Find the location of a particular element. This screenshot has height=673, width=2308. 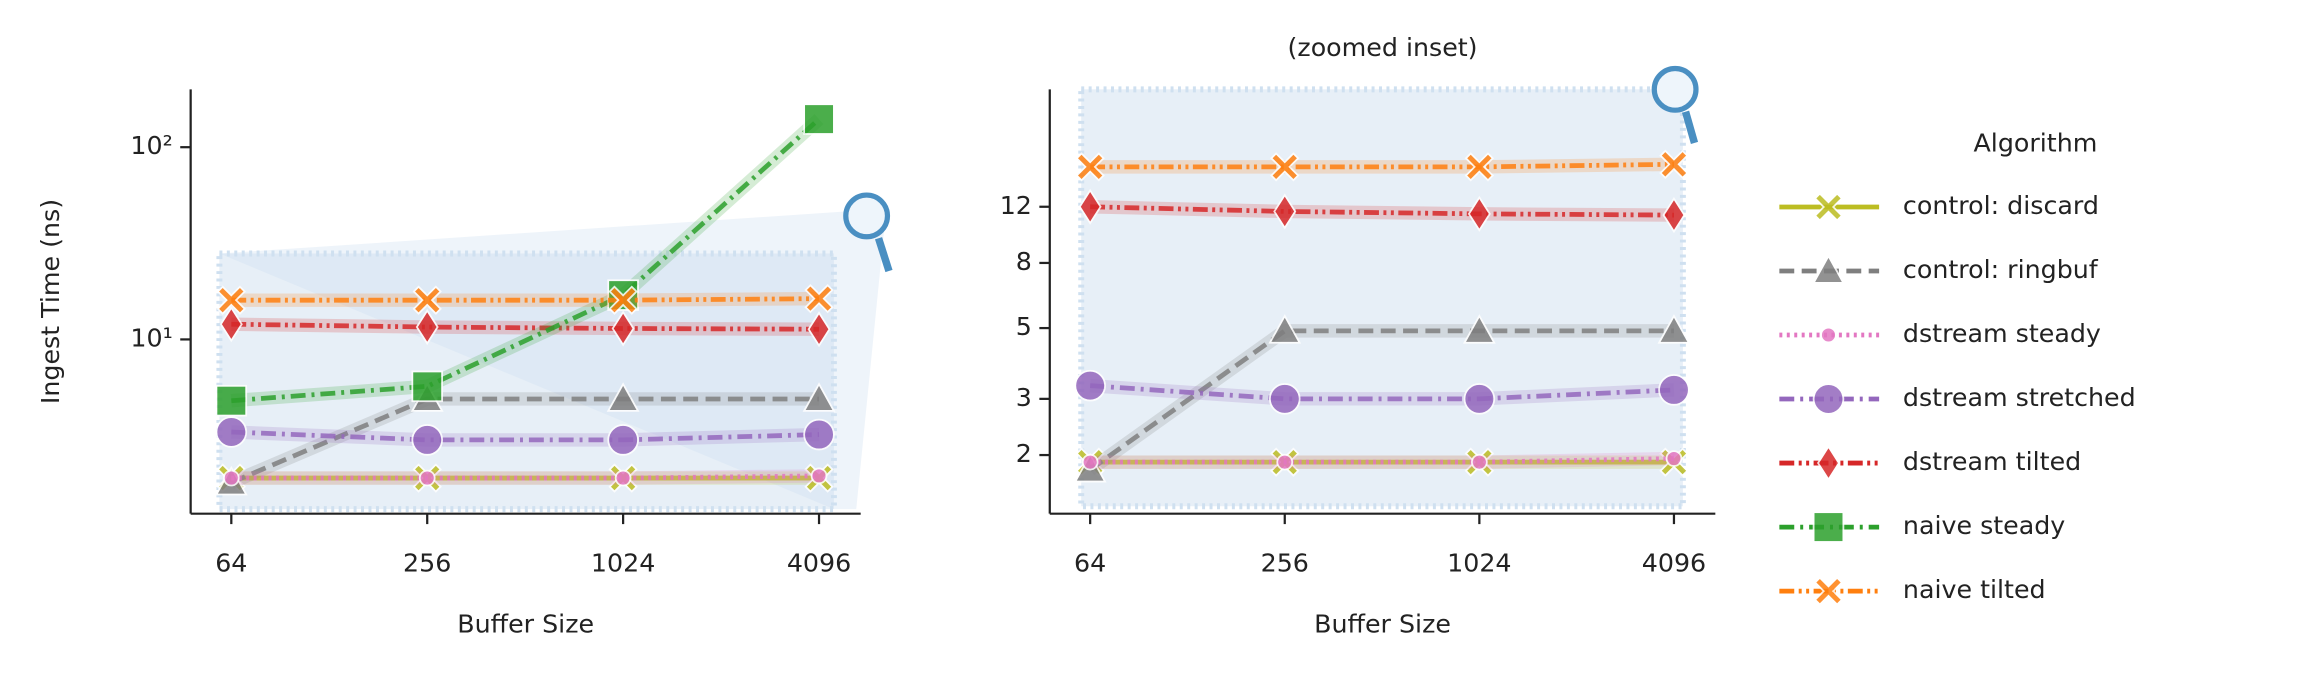

legend-label: control: discard is located at coordinates (2001, 205).